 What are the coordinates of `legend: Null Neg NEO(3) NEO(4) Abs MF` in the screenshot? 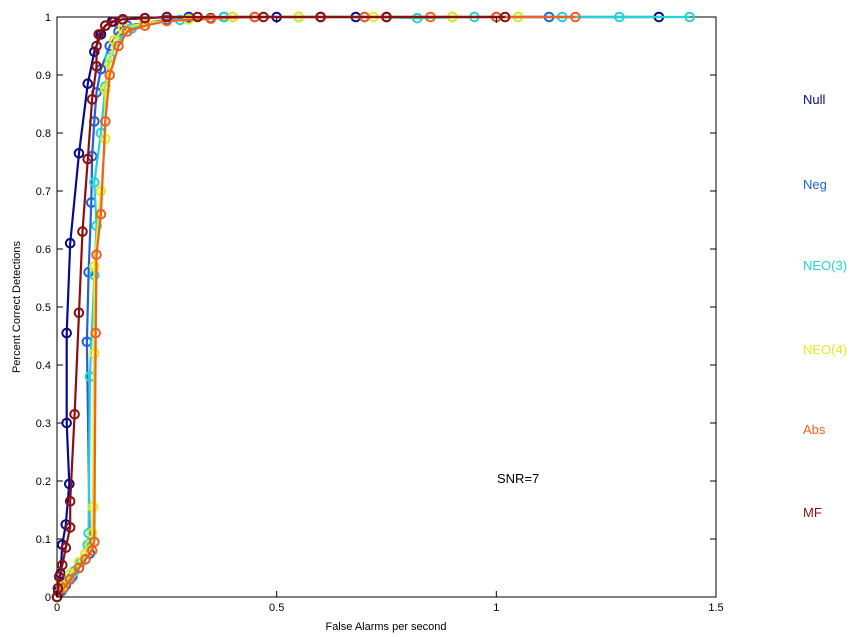 It's located at (825, 306).